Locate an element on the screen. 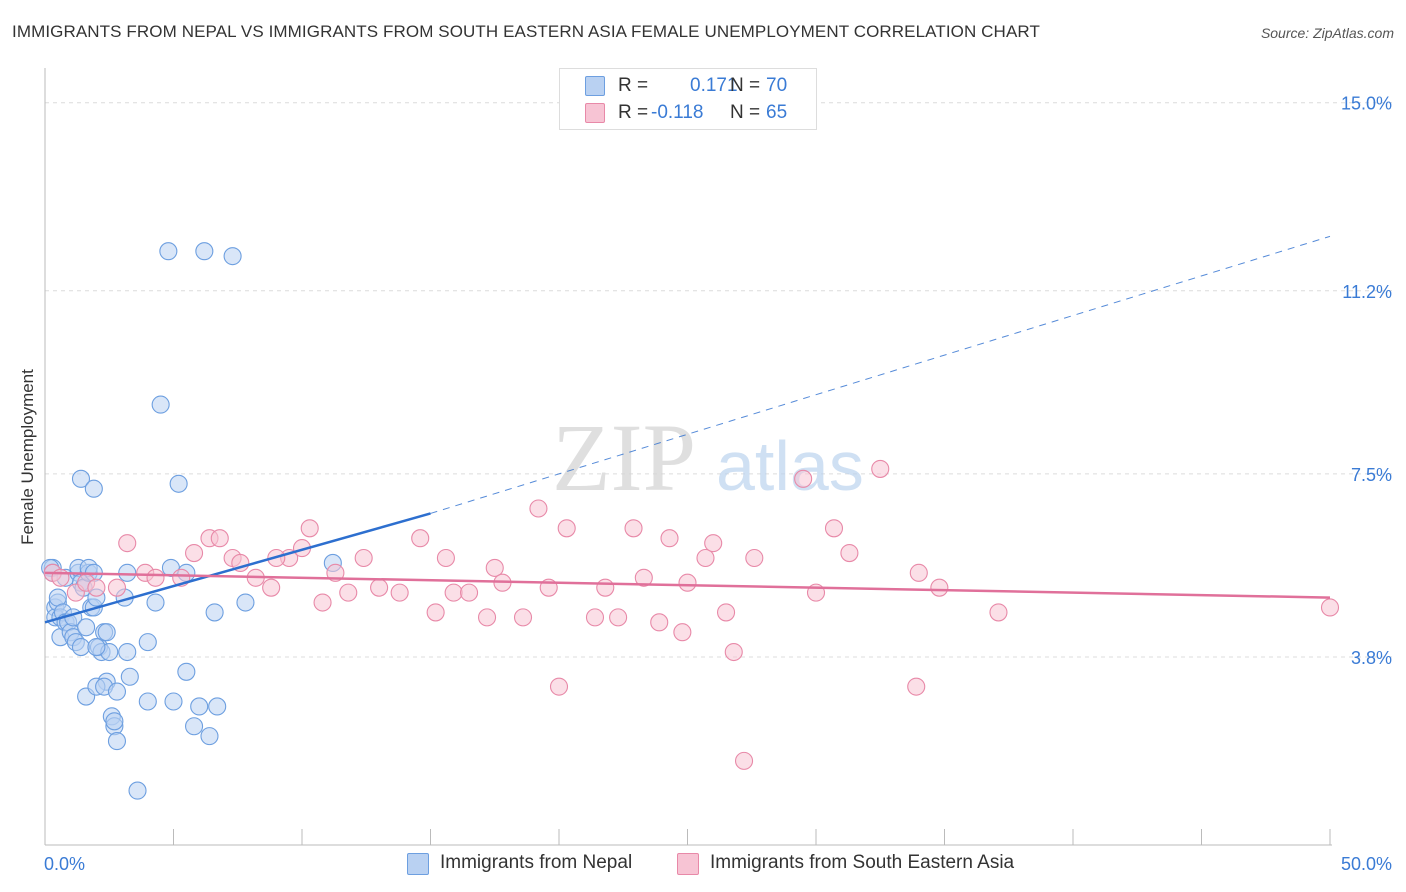  watermark-atlas: atlas is located at coordinates (790, 466).